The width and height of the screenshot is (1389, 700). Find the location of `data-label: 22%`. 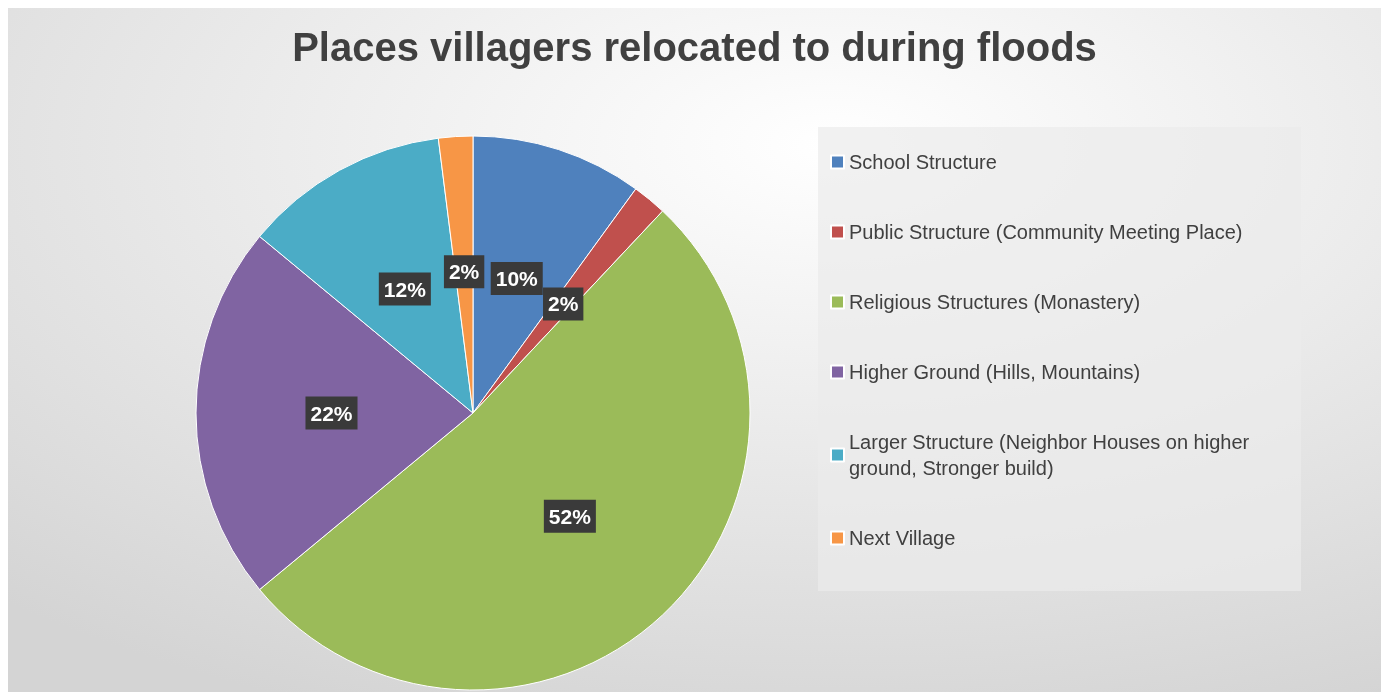

data-label: 22% is located at coordinates (331, 413).